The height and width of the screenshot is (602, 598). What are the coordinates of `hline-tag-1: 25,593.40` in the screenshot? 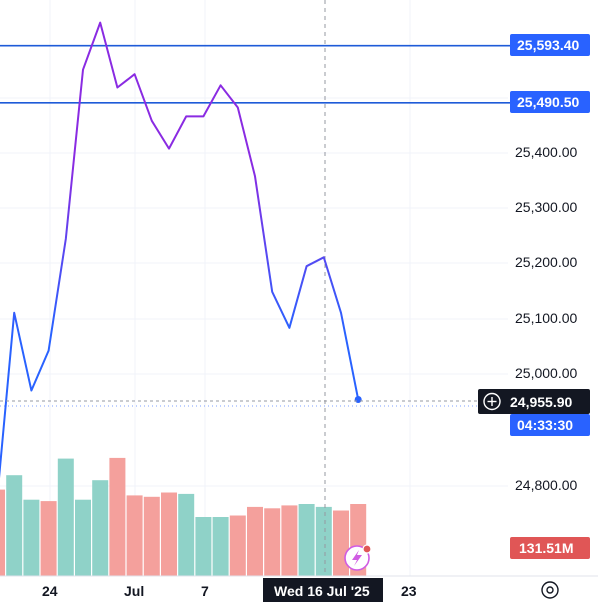 It's located at (550, 45).